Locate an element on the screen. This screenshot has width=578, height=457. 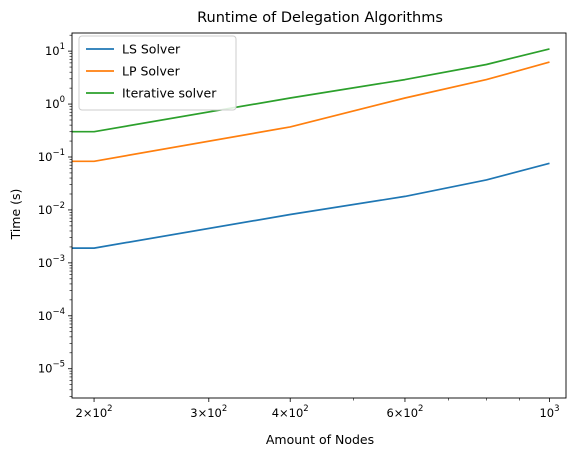
legend: LS Solver LP Solver Iterative solver is located at coordinates (157, 73).